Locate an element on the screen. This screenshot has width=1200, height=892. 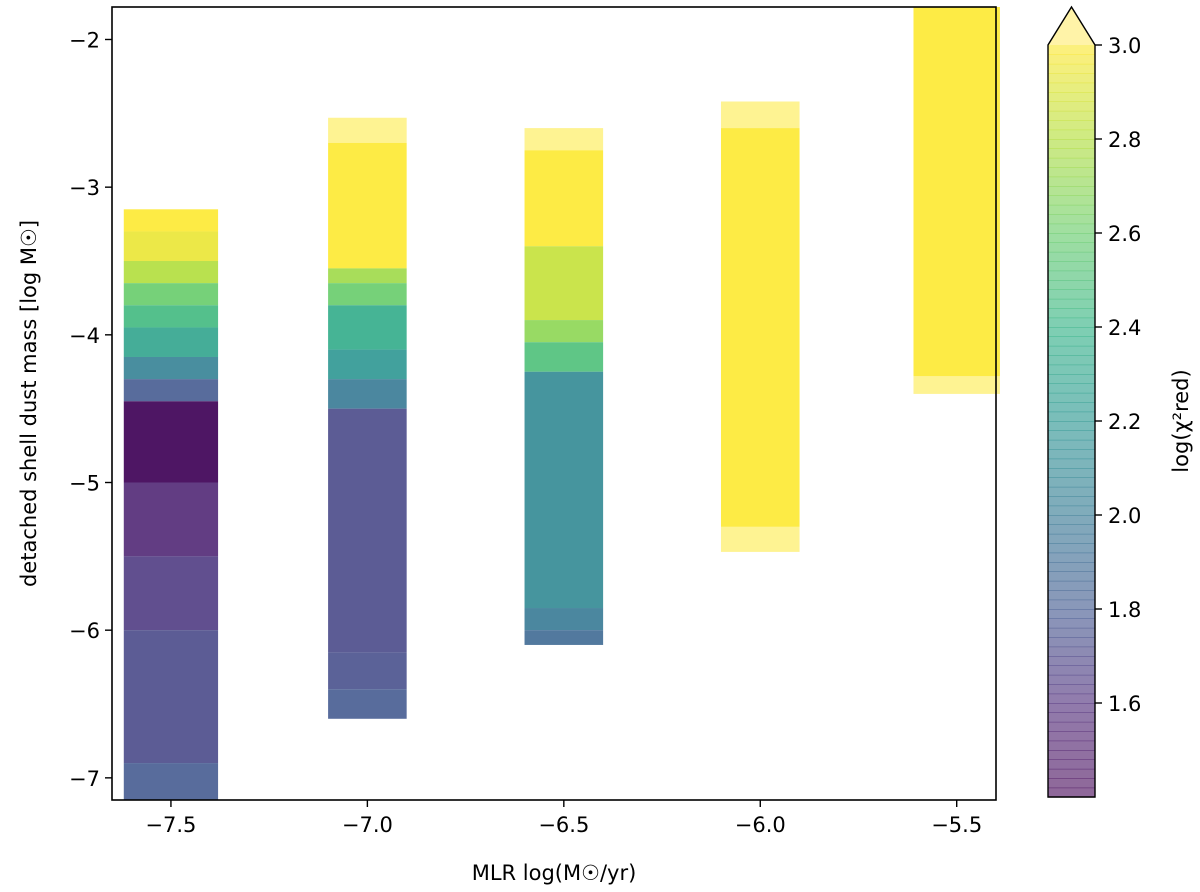
colorbar-tick-label: 1.8 is located at coordinates (1124, 610).